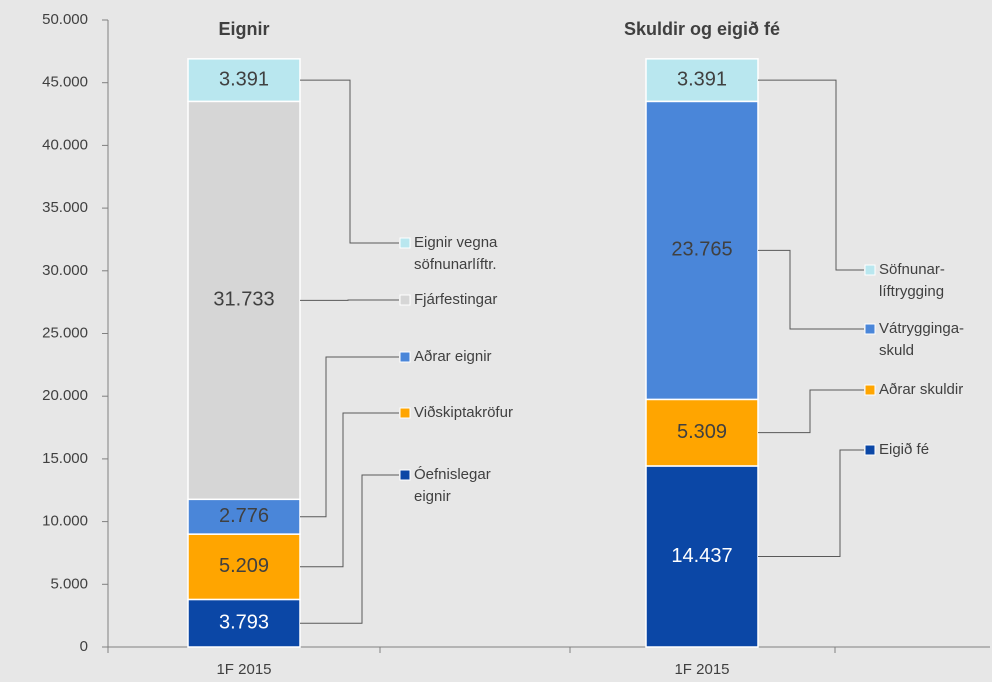  I want to click on chart-title: Eignir, so click(243, 29).